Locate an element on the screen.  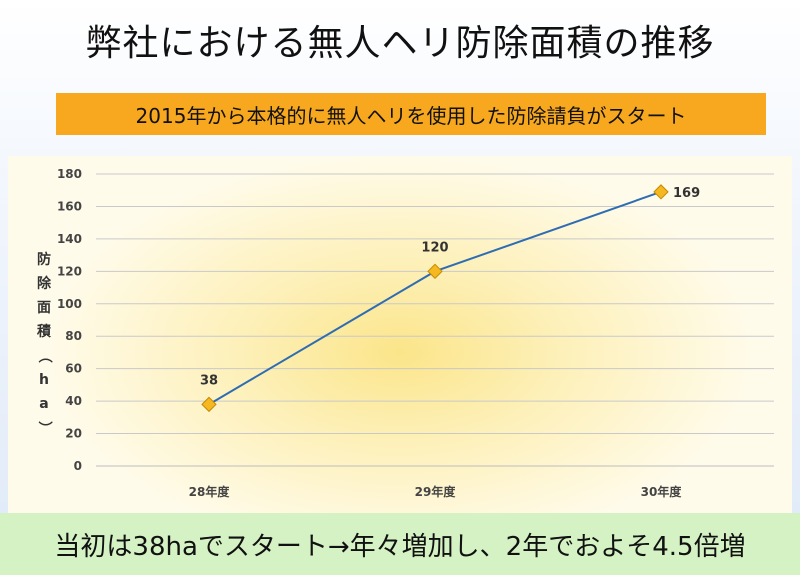
y-tick-label: 140 is located at coordinates (69, 239).